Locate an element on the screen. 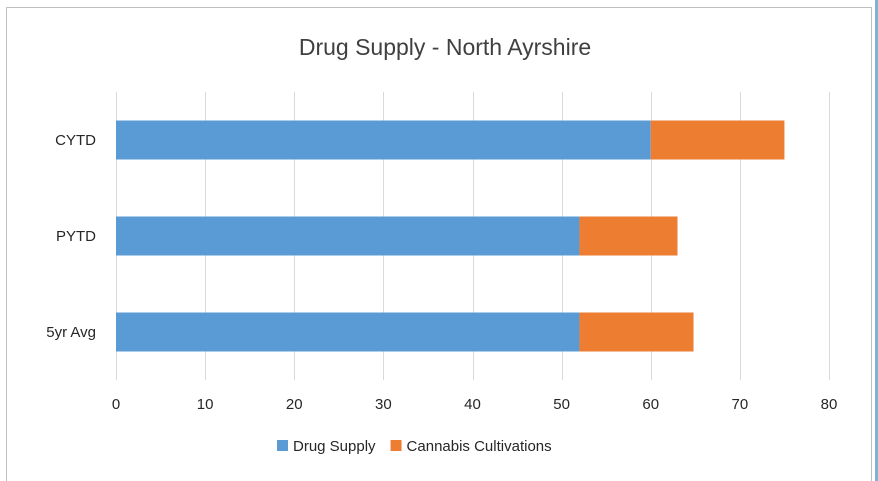  category-label: CYTD is located at coordinates (75, 140).